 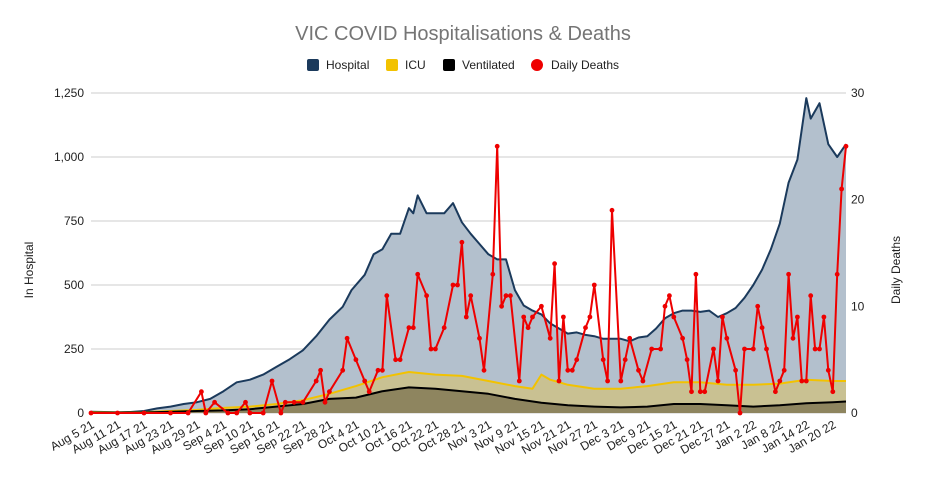 What do you see at coordinates (858, 200) in the screenshot?
I see `y2-tick-label: 20` at bounding box center [858, 200].